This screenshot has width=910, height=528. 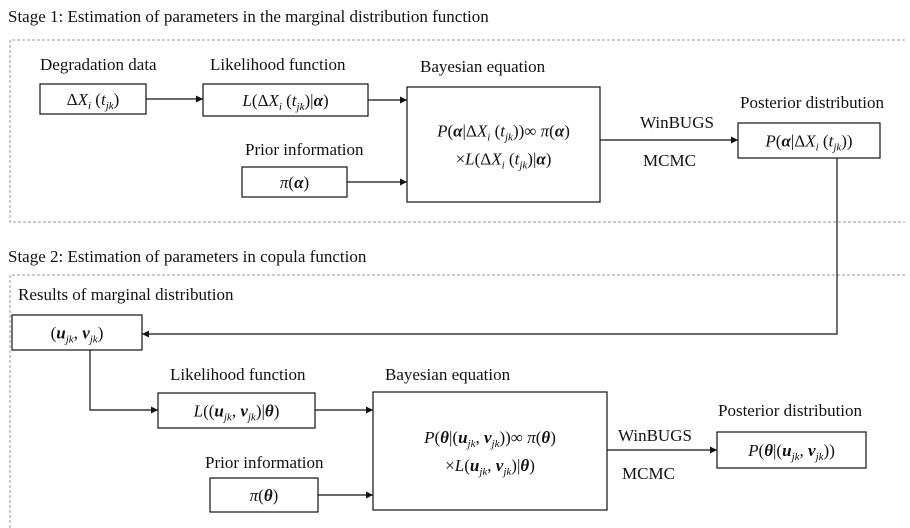 What do you see at coordinates (278, 64) in the screenshot?
I see `node-label: Likelihood function` at bounding box center [278, 64].